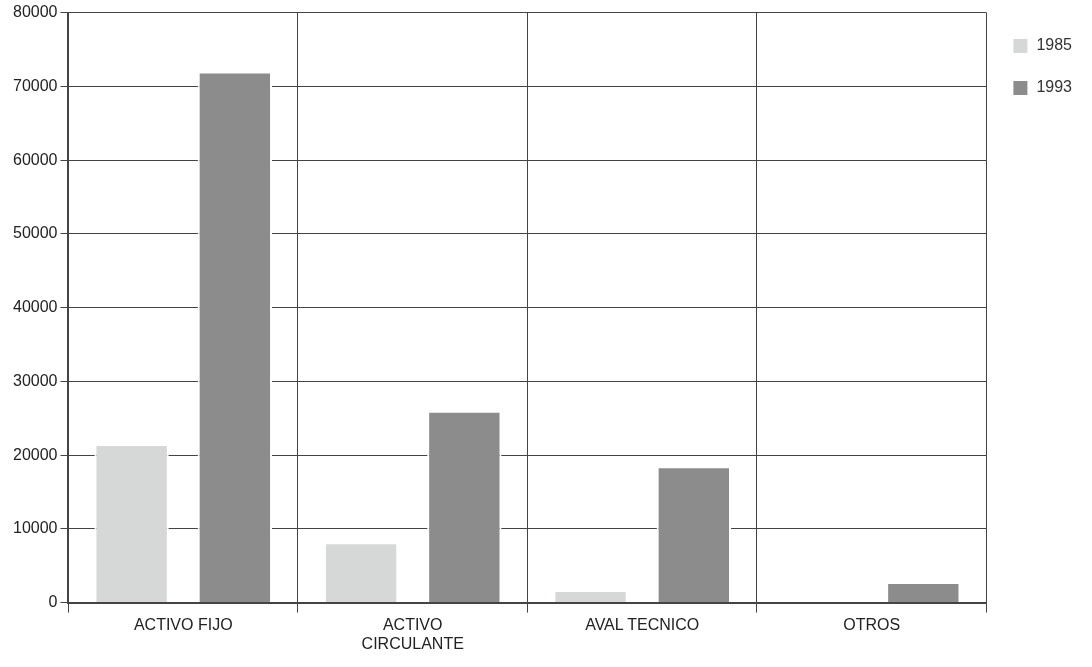 Image resolution: width=1092 pixels, height=667 pixels. What do you see at coordinates (35, 233) in the screenshot?
I see `y-tick-label: 50000` at bounding box center [35, 233].